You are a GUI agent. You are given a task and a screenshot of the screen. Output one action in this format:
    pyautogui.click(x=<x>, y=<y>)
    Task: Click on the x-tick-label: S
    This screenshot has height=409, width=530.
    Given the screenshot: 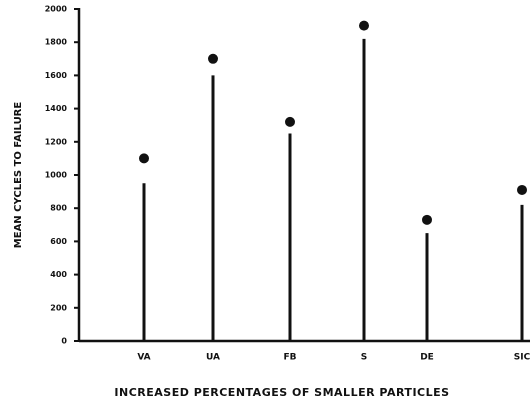 What is the action you would take?
    pyautogui.click(x=364, y=358)
    